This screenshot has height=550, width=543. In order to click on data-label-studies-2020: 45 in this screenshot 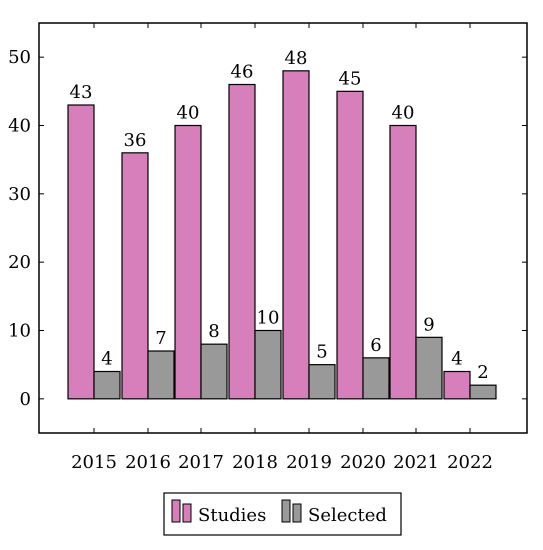, I will do `click(350, 78)`.